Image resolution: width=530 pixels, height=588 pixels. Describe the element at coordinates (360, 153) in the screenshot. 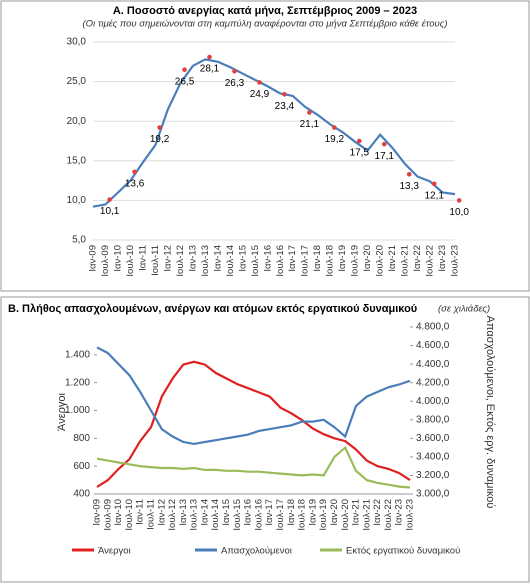

I see `point-label: 17,5` at that location.